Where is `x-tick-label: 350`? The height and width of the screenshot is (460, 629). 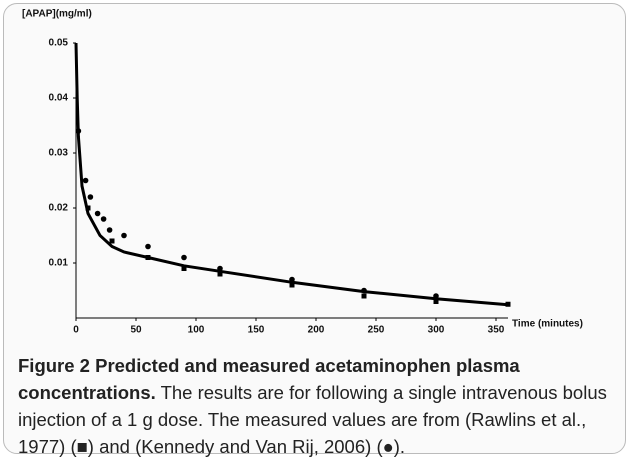
x-tick-label: 350 is located at coordinates (496, 330).